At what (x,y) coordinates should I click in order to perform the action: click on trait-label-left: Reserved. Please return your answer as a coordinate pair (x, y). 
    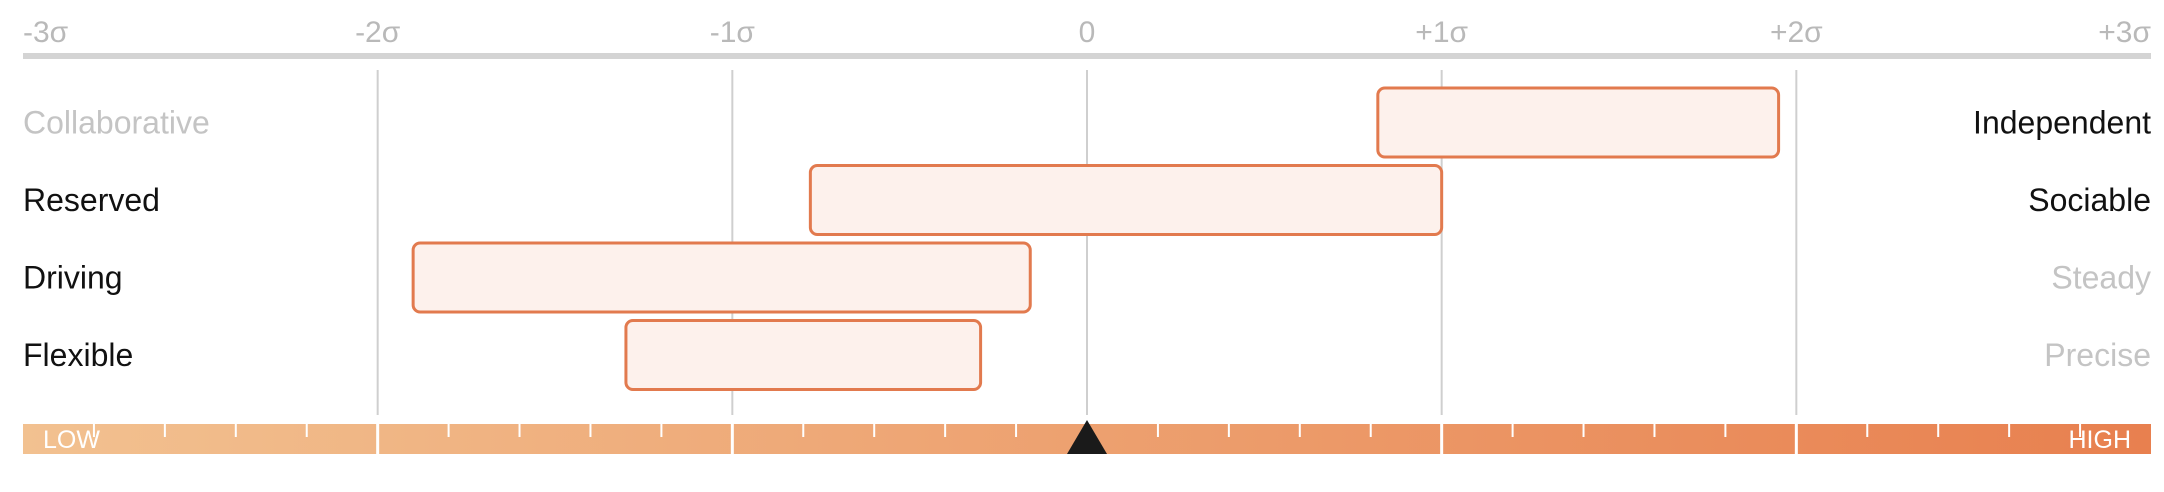
    Looking at the image, I should click on (91, 200).